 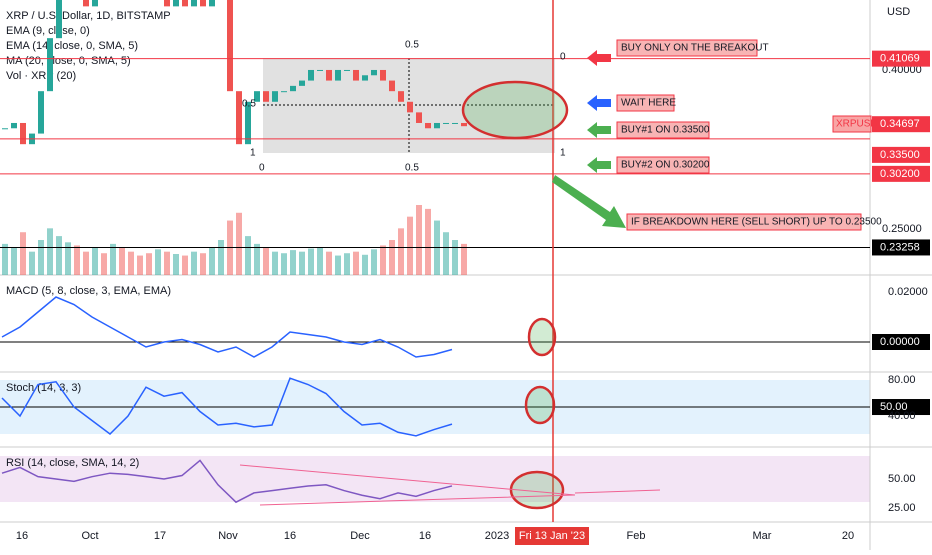 I want to click on note-text: BUY#2 ON 0.30200, so click(x=665, y=165).